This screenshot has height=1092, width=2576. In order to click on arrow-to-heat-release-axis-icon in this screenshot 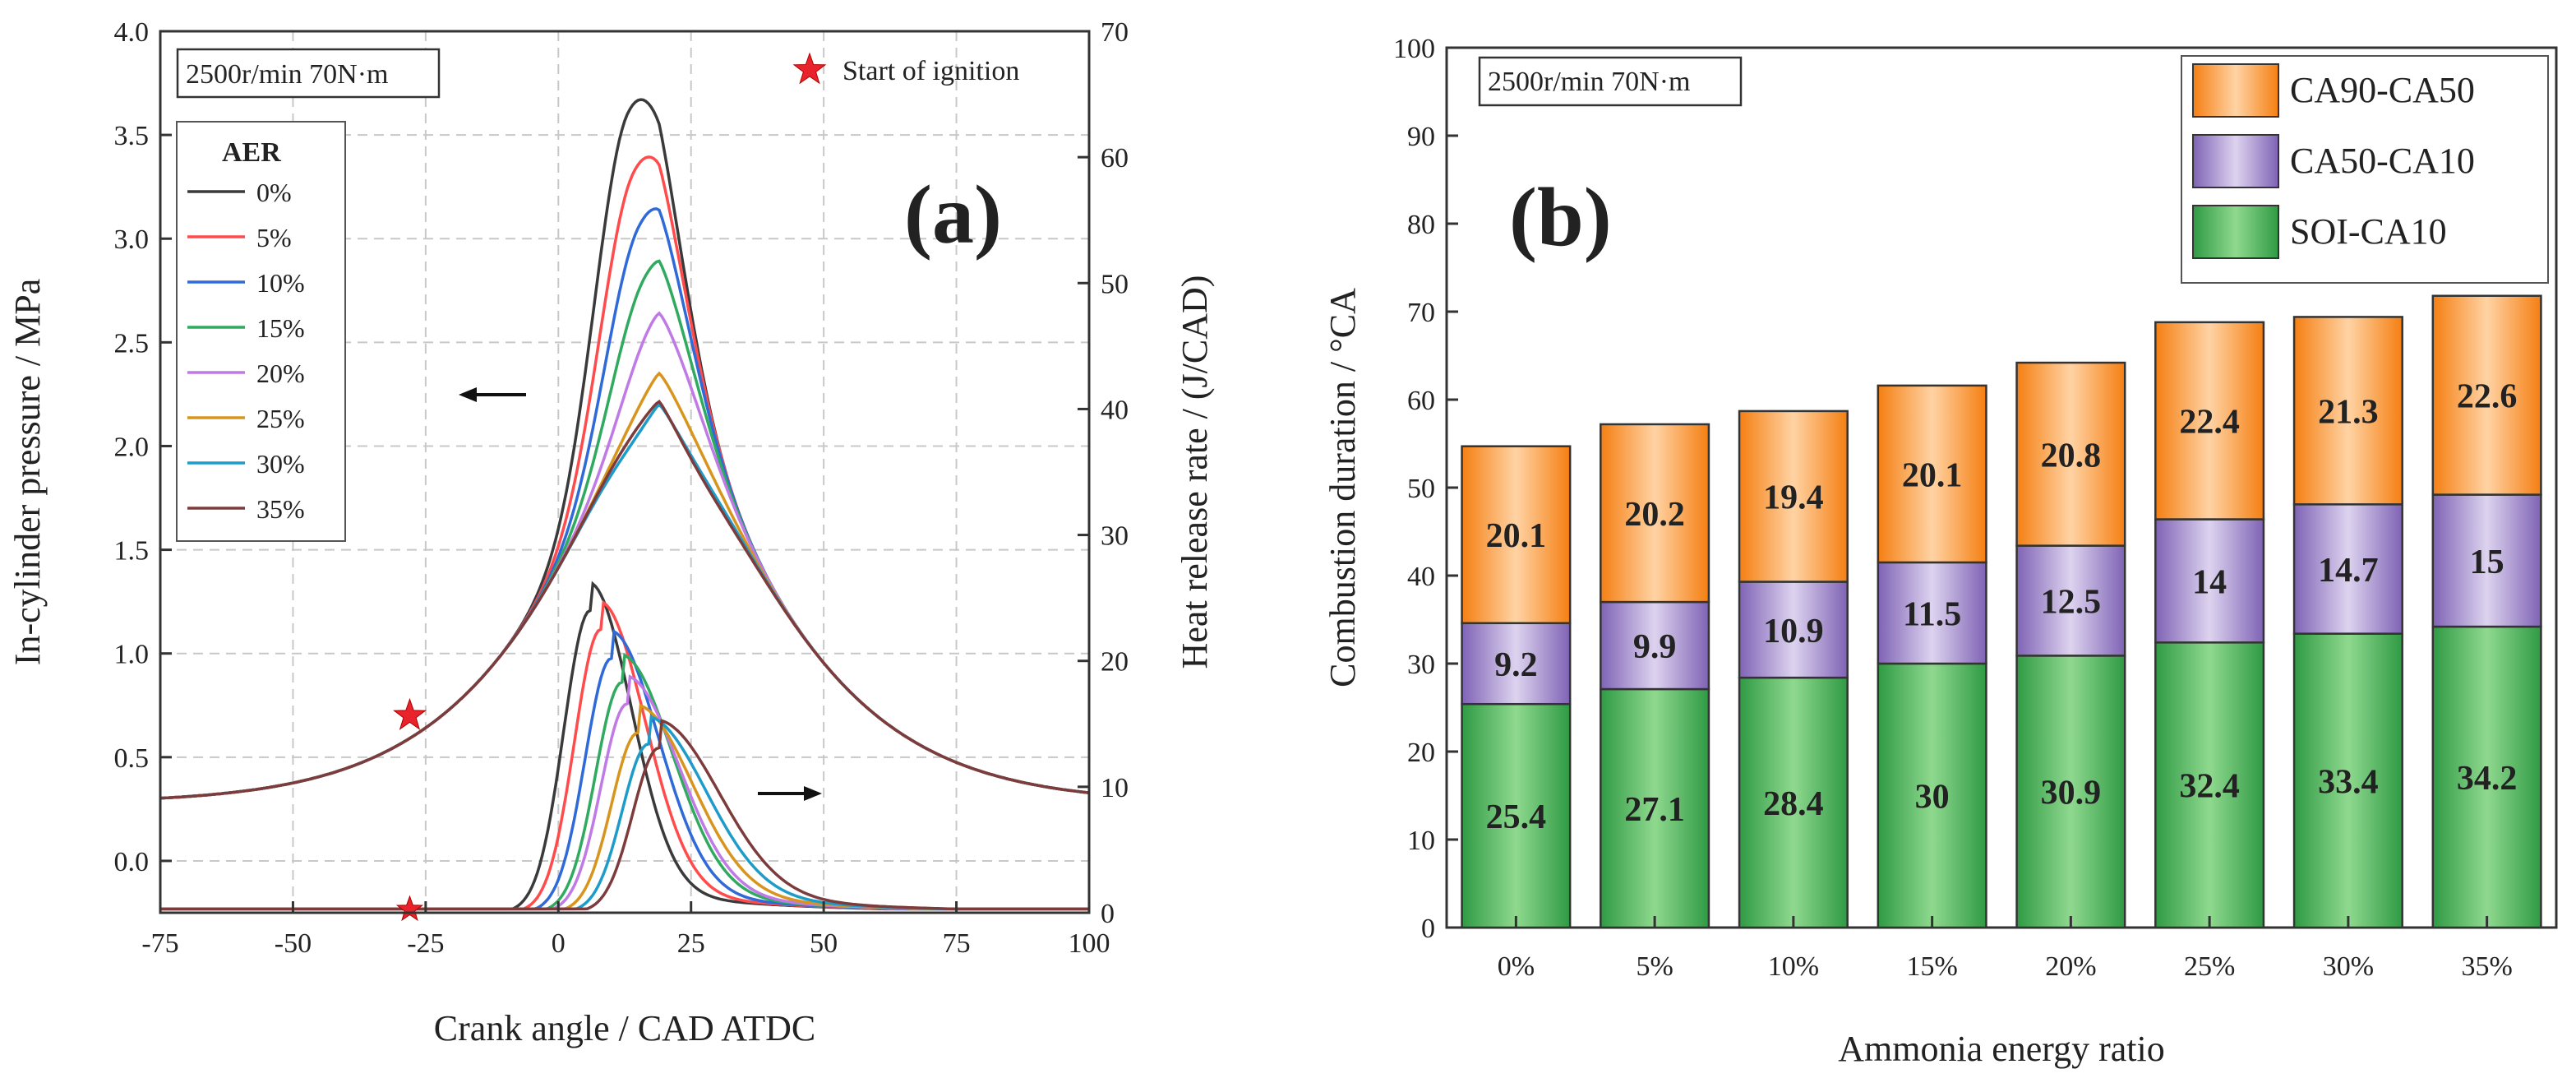, I will do `click(790, 793)`.